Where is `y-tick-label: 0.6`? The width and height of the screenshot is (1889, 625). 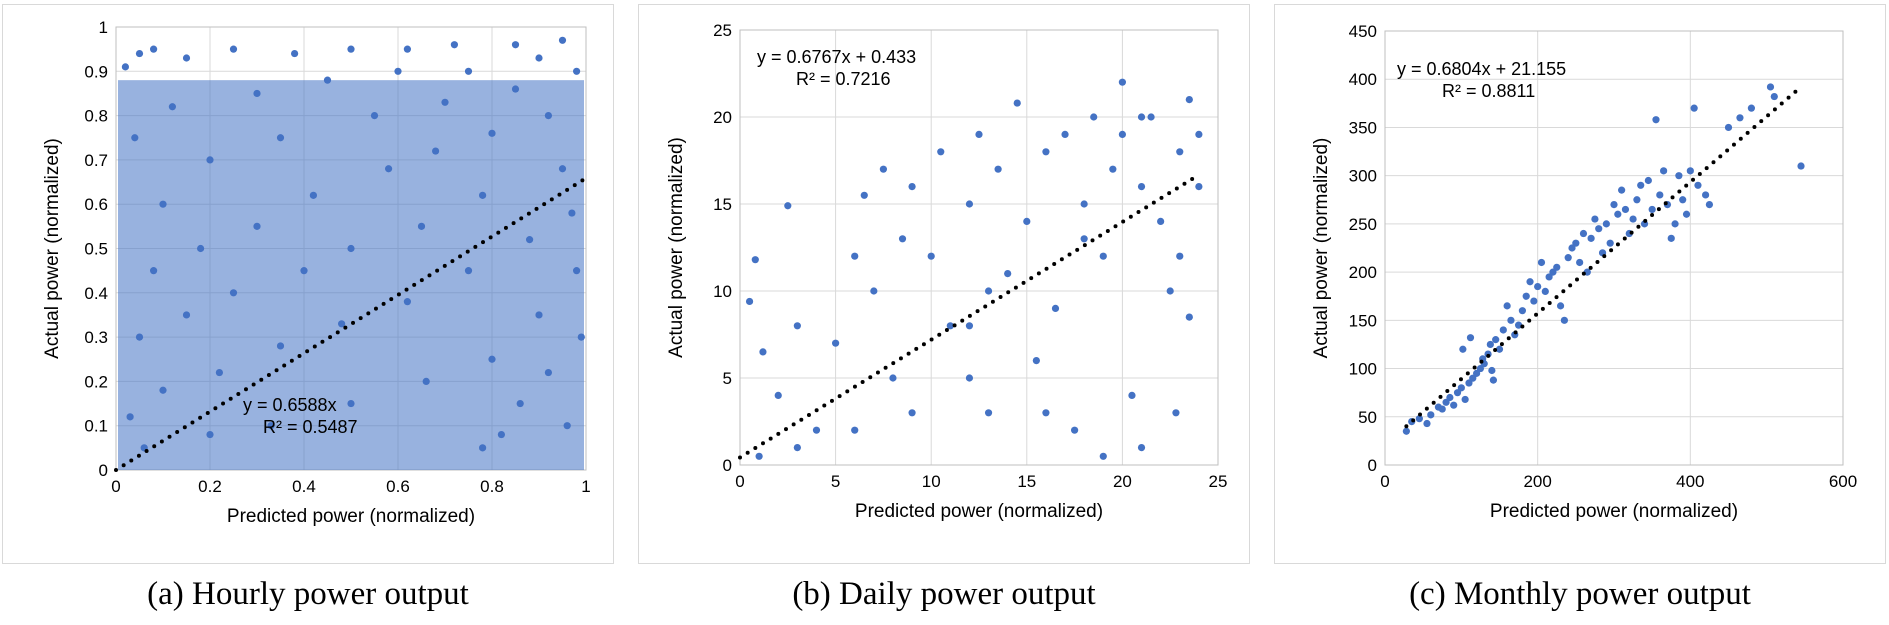 y-tick-label: 0.6 is located at coordinates (96, 204).